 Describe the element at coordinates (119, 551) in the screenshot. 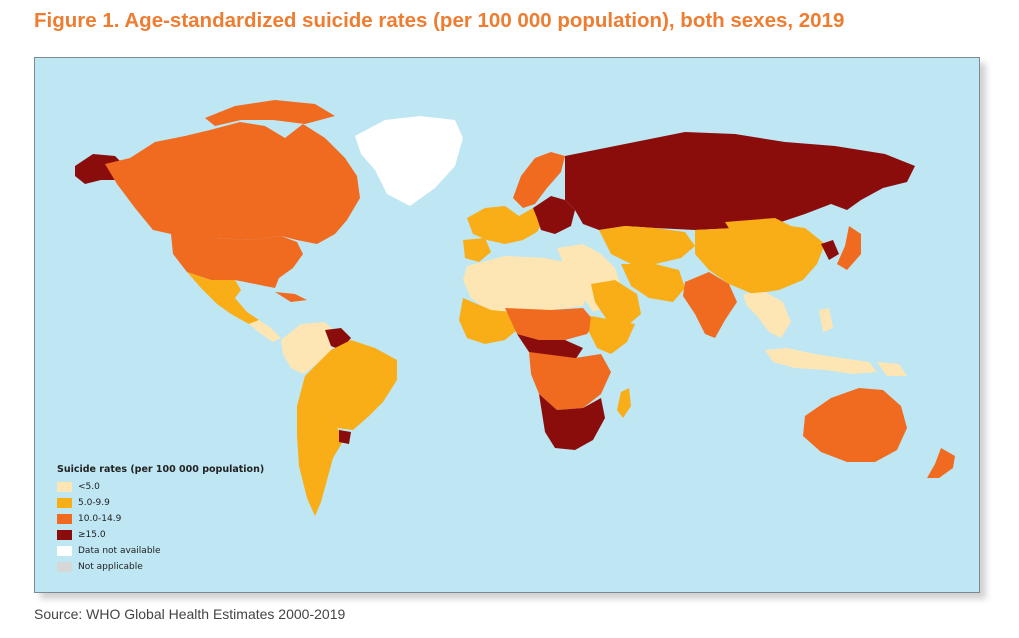

I see `legend-label: Data not available` at that location.